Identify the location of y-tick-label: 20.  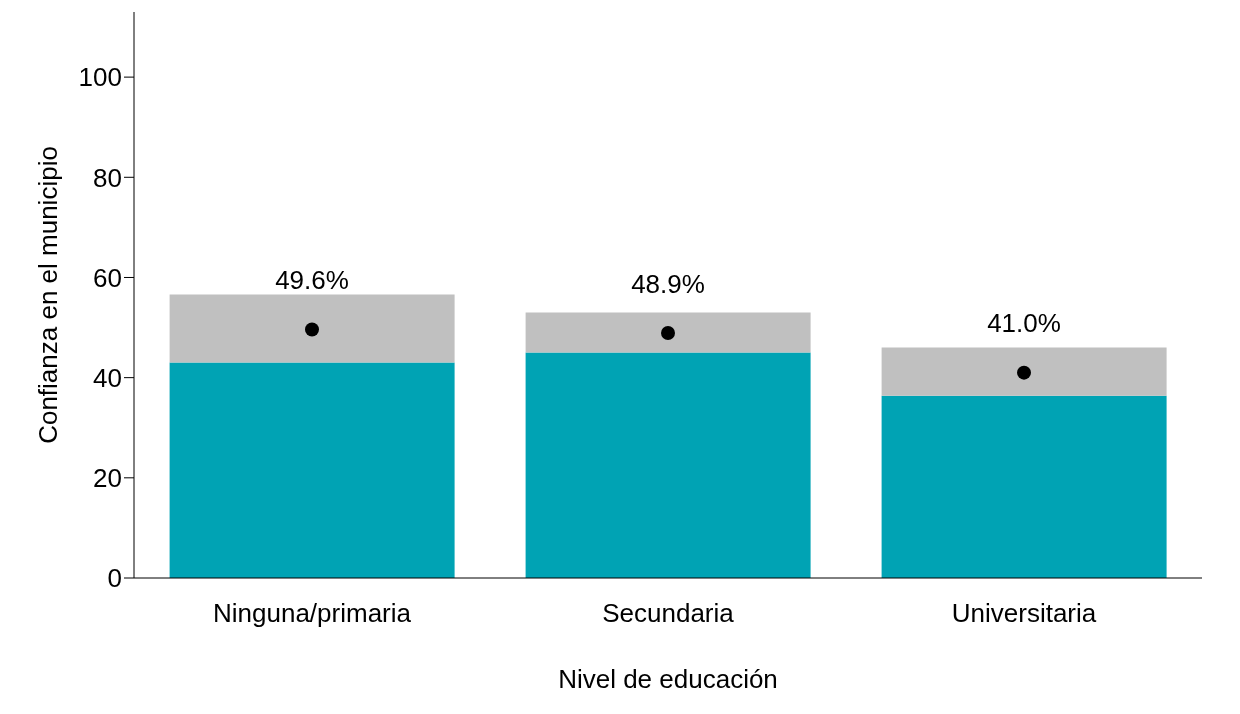
(107, 478).